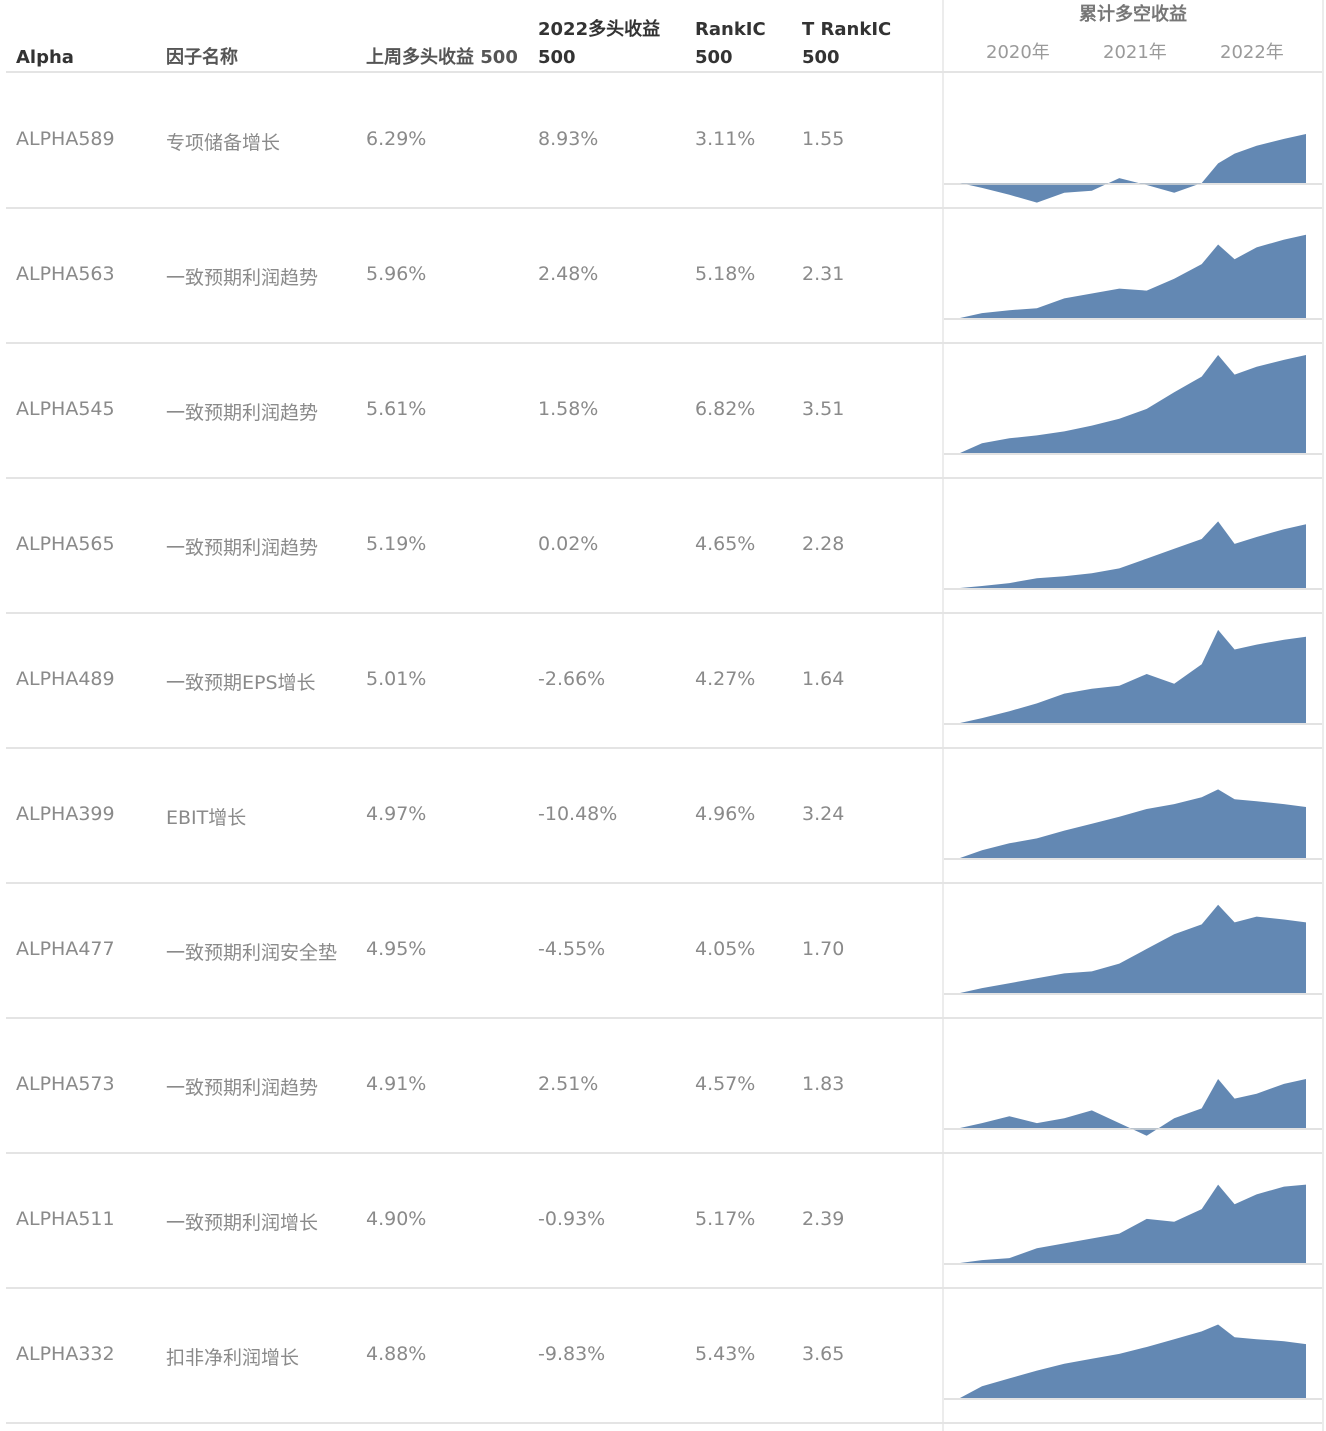 The height and width of the screenshot is (1431, 1326). Describe the element at coordinates (572, 1354) in the screenshot. I see `cell-2022-return: -9.83%` at that location.